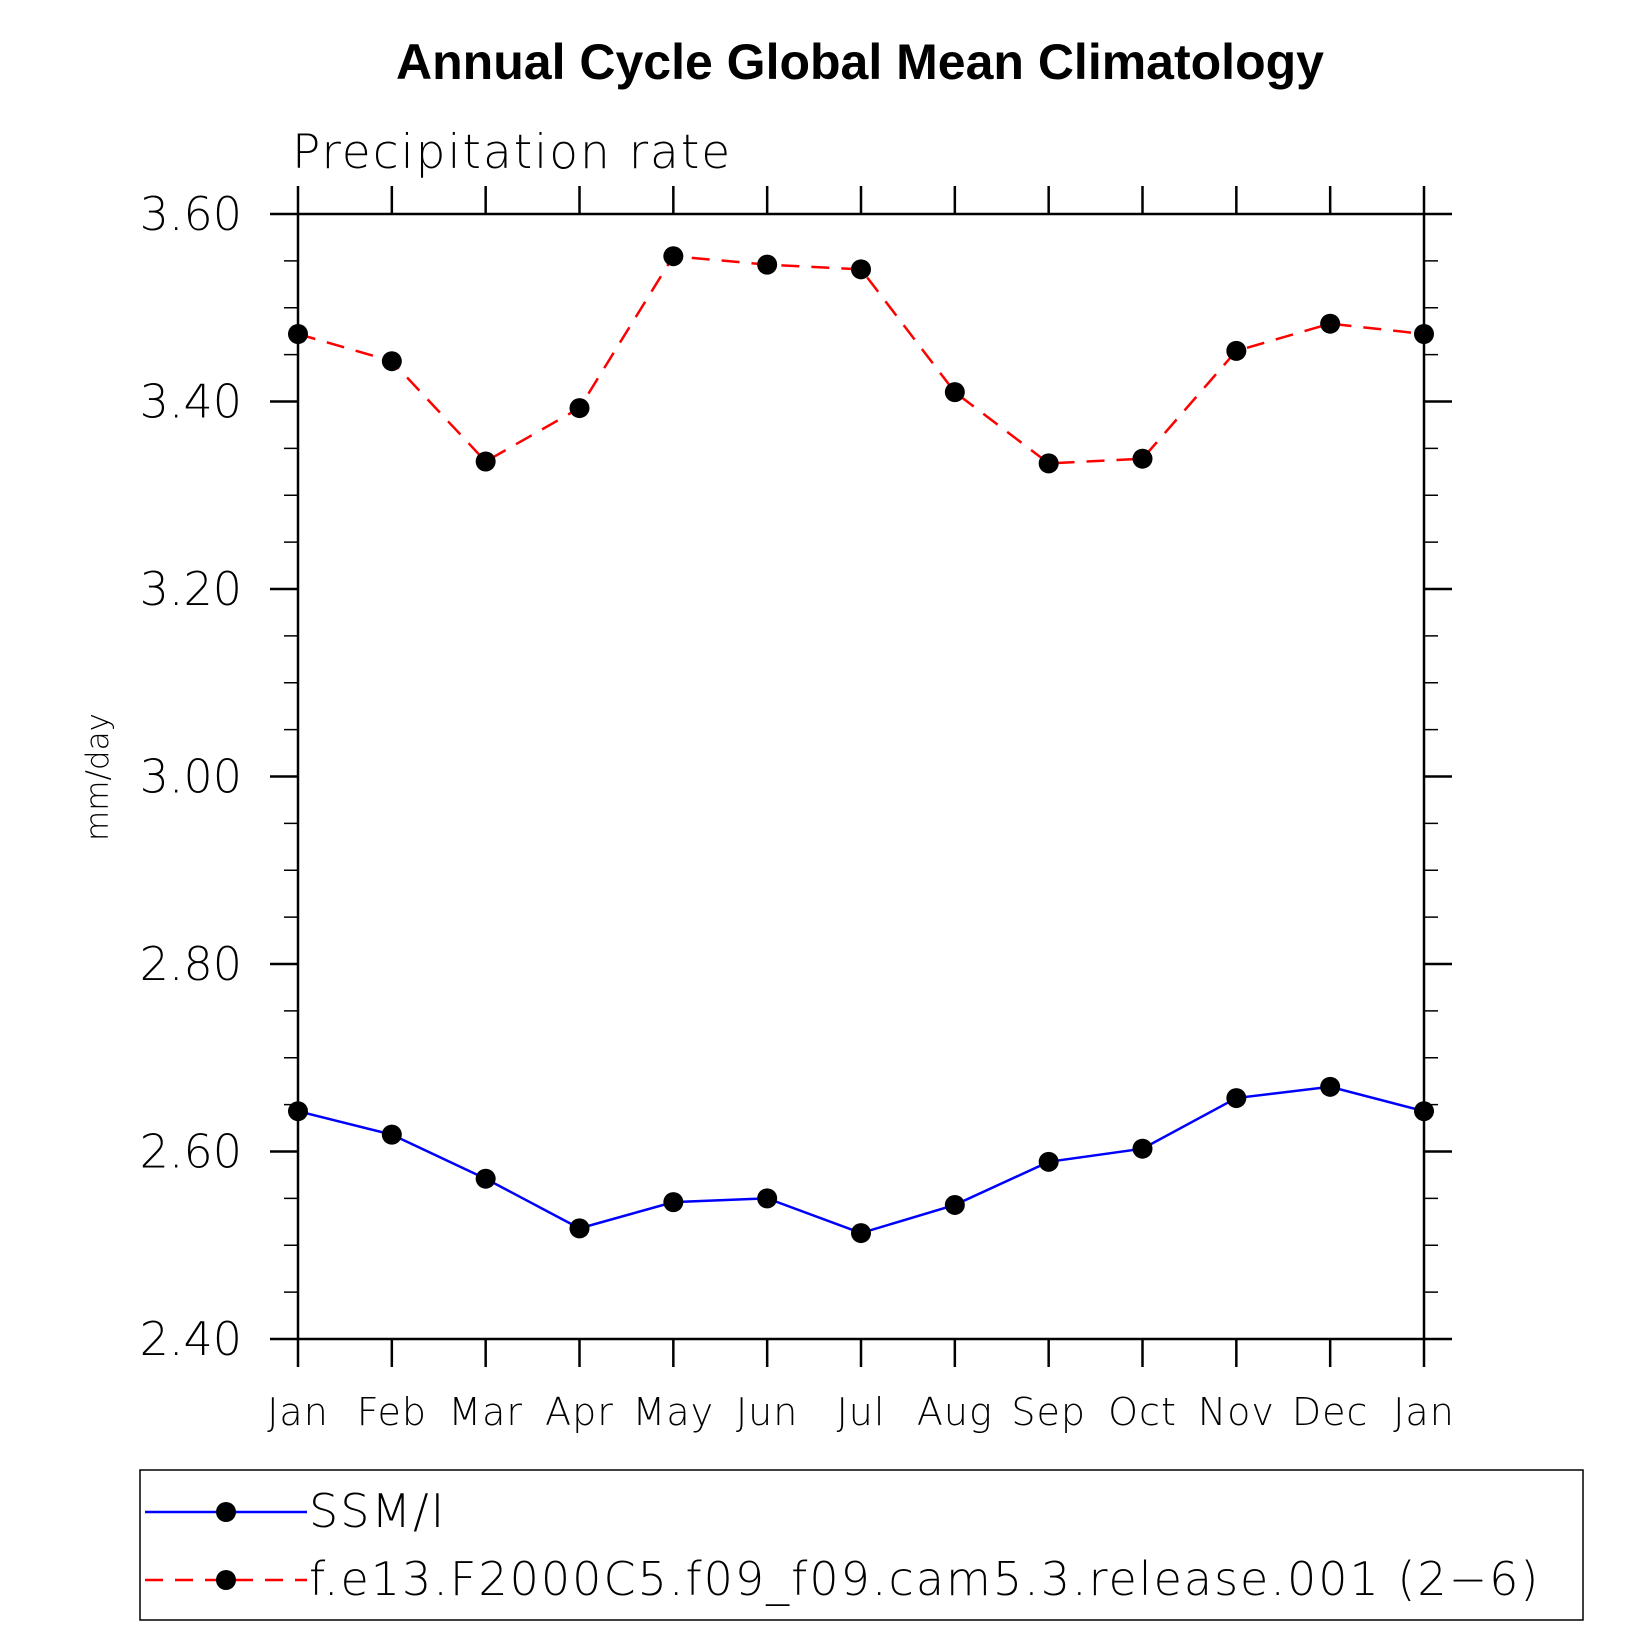  I want to click on x-tick-label: Dec, so click(1330, 1412).